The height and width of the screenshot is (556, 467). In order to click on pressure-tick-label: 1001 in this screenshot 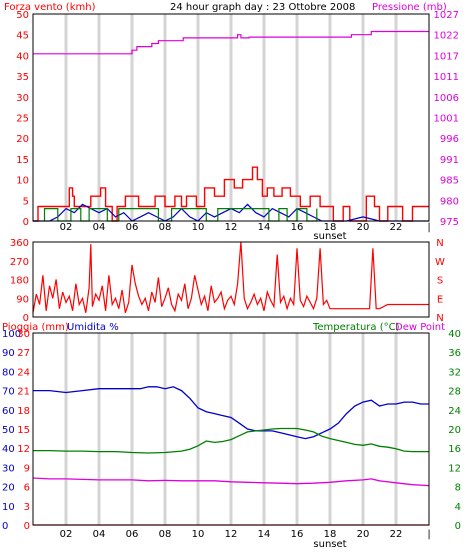, I will do `click(446, 119)`.